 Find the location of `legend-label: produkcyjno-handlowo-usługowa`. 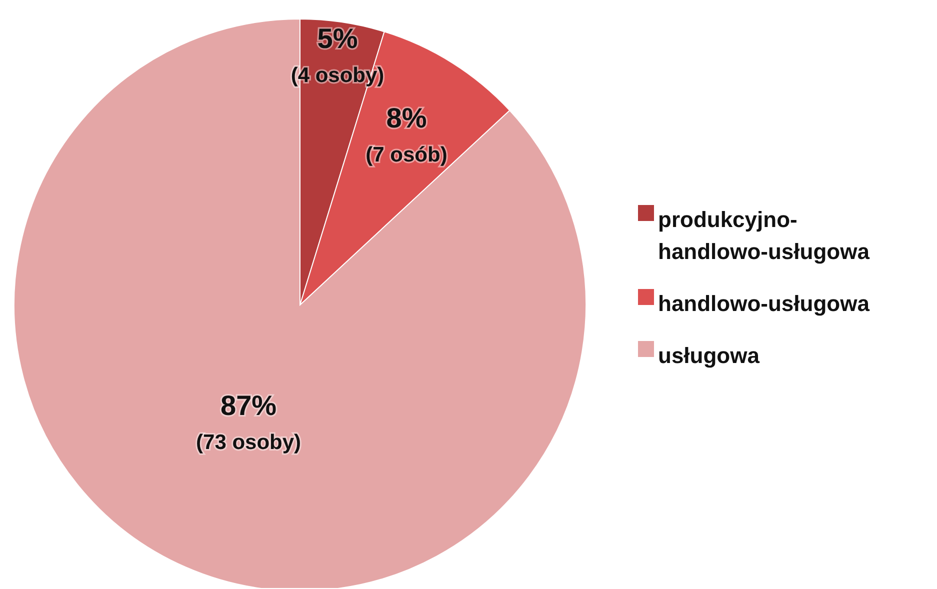

legend-label: produkcyjno-handlowo-usługowa is located at coordinates (764, 236).